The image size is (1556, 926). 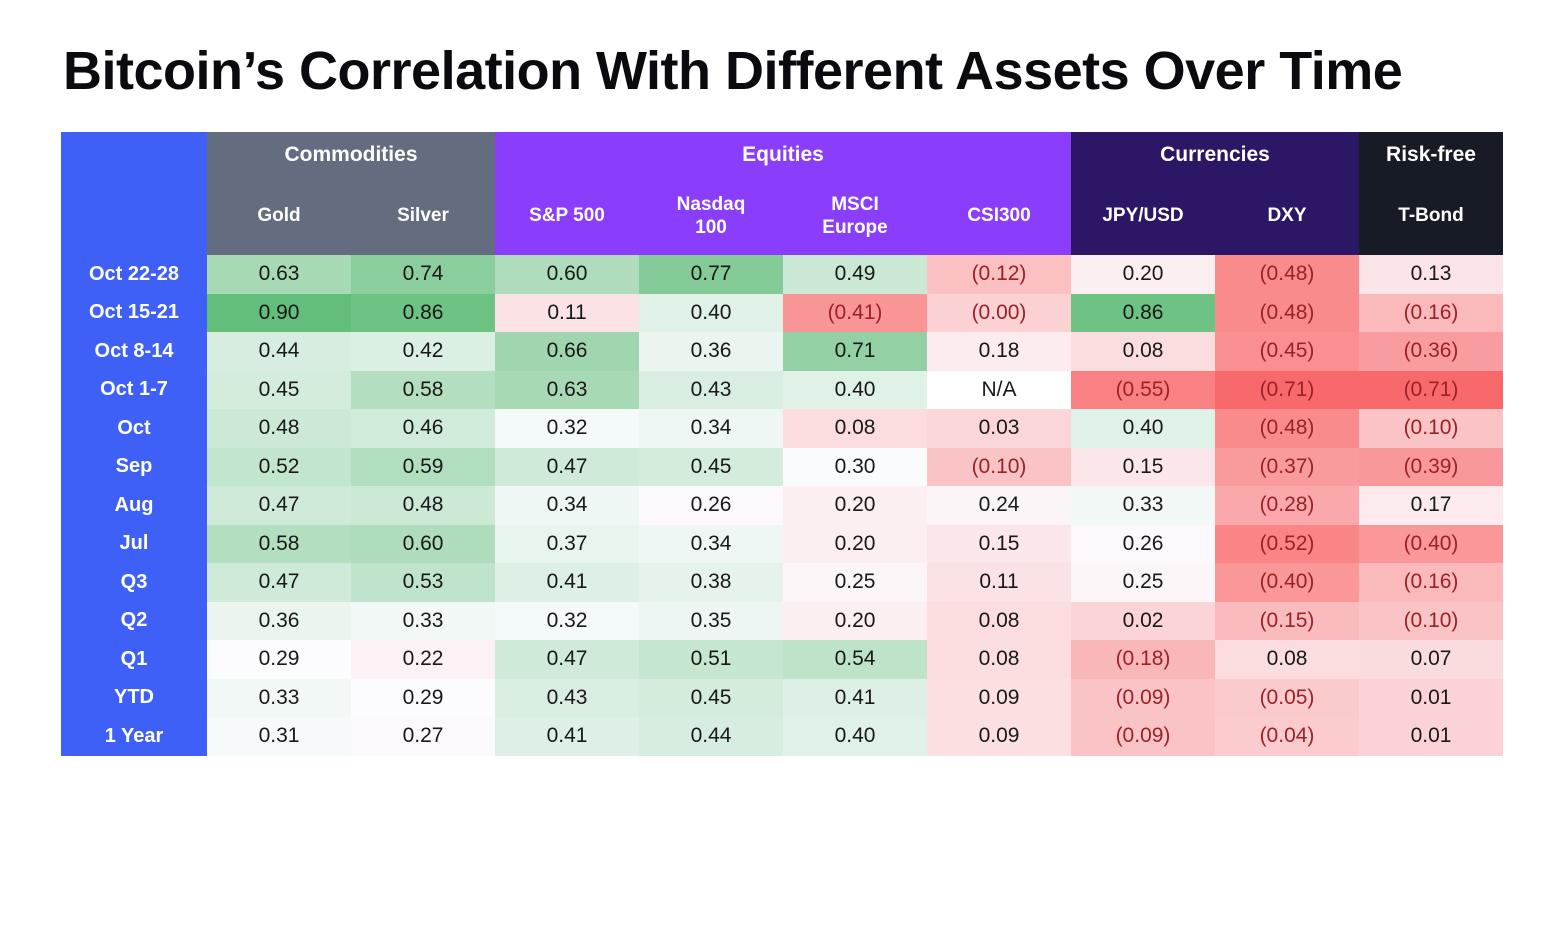 What do you see at coordinates (1431, 659) in the screenshot?
I see `correlation-cell: 0.07` at bounding box center [1431, 659].